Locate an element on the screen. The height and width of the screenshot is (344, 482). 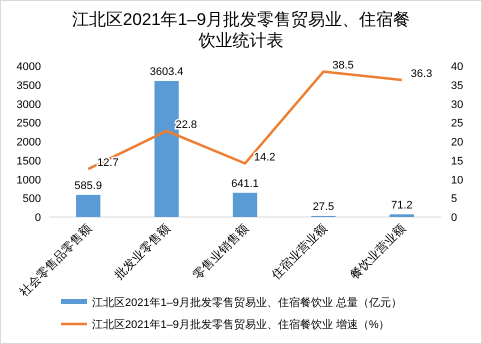
y-tick-label: 2000 is located at coordinates (28, 142).